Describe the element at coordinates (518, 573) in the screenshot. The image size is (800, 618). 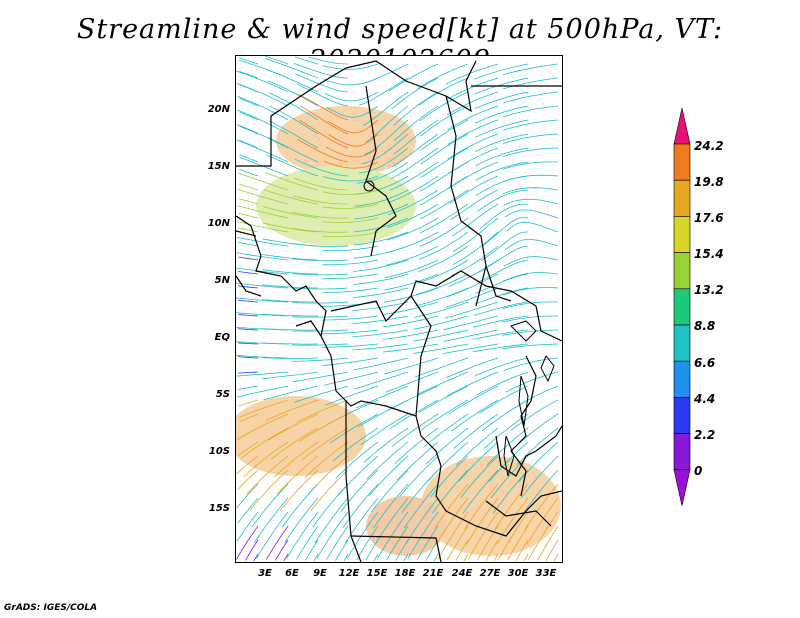
I see `lon-label: 30E` at that location.